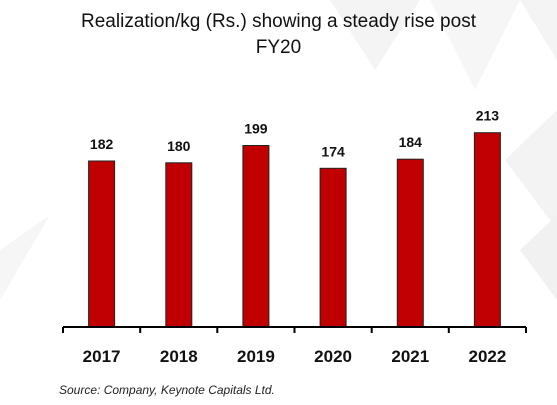  Describe the element at coordinates (167, 390) in the screenshot. I see `source-note: Source: Company, Keynote Capitals Ltd.` at that location.